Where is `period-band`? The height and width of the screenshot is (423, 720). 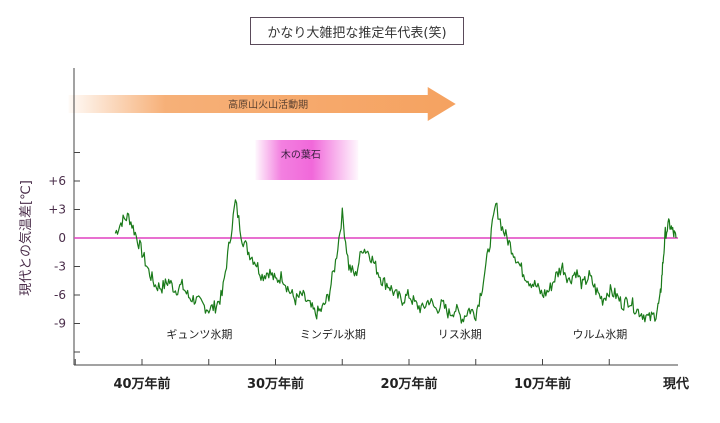 period-band is located at coordinates (307, 160).